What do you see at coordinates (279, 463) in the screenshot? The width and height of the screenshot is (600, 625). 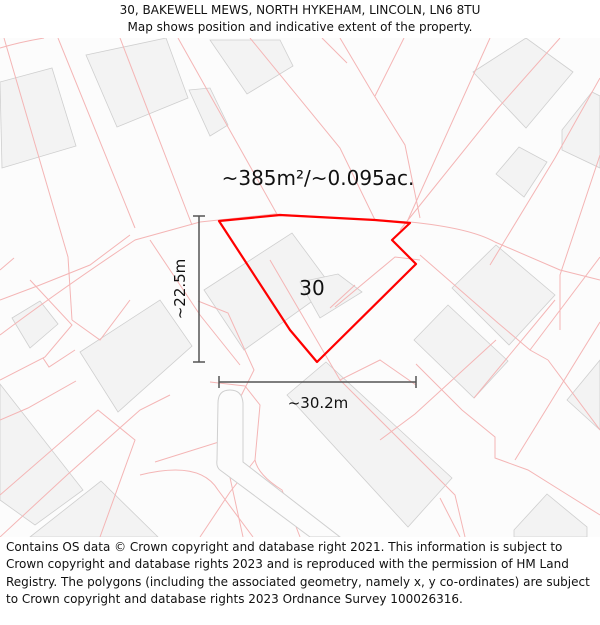 I see `road-culdesac` at bounding box center [279, 463].